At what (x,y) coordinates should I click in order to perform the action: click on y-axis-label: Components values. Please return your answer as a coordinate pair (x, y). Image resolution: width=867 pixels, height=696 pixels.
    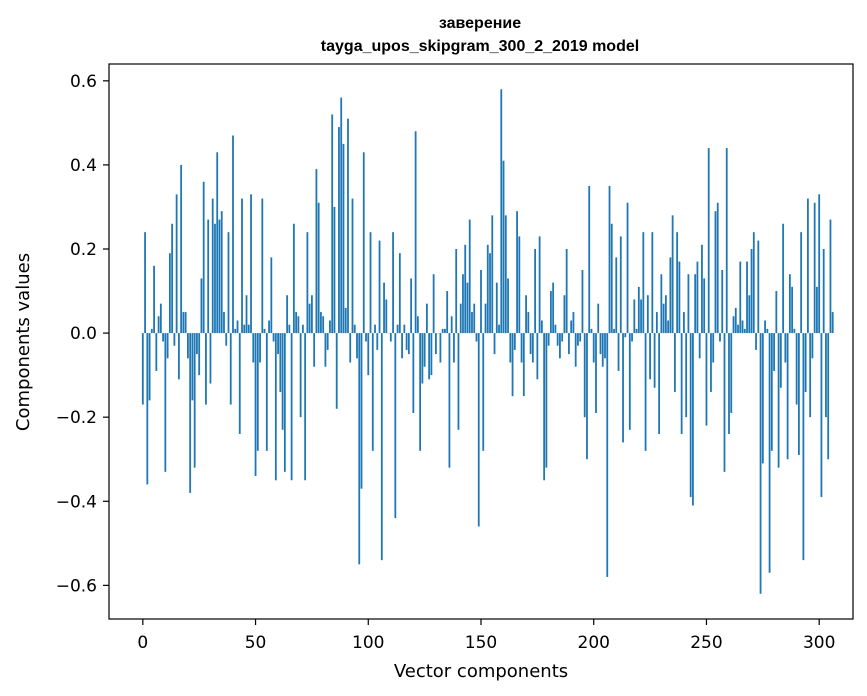
    Looking at the image, I should click on (23, 342).